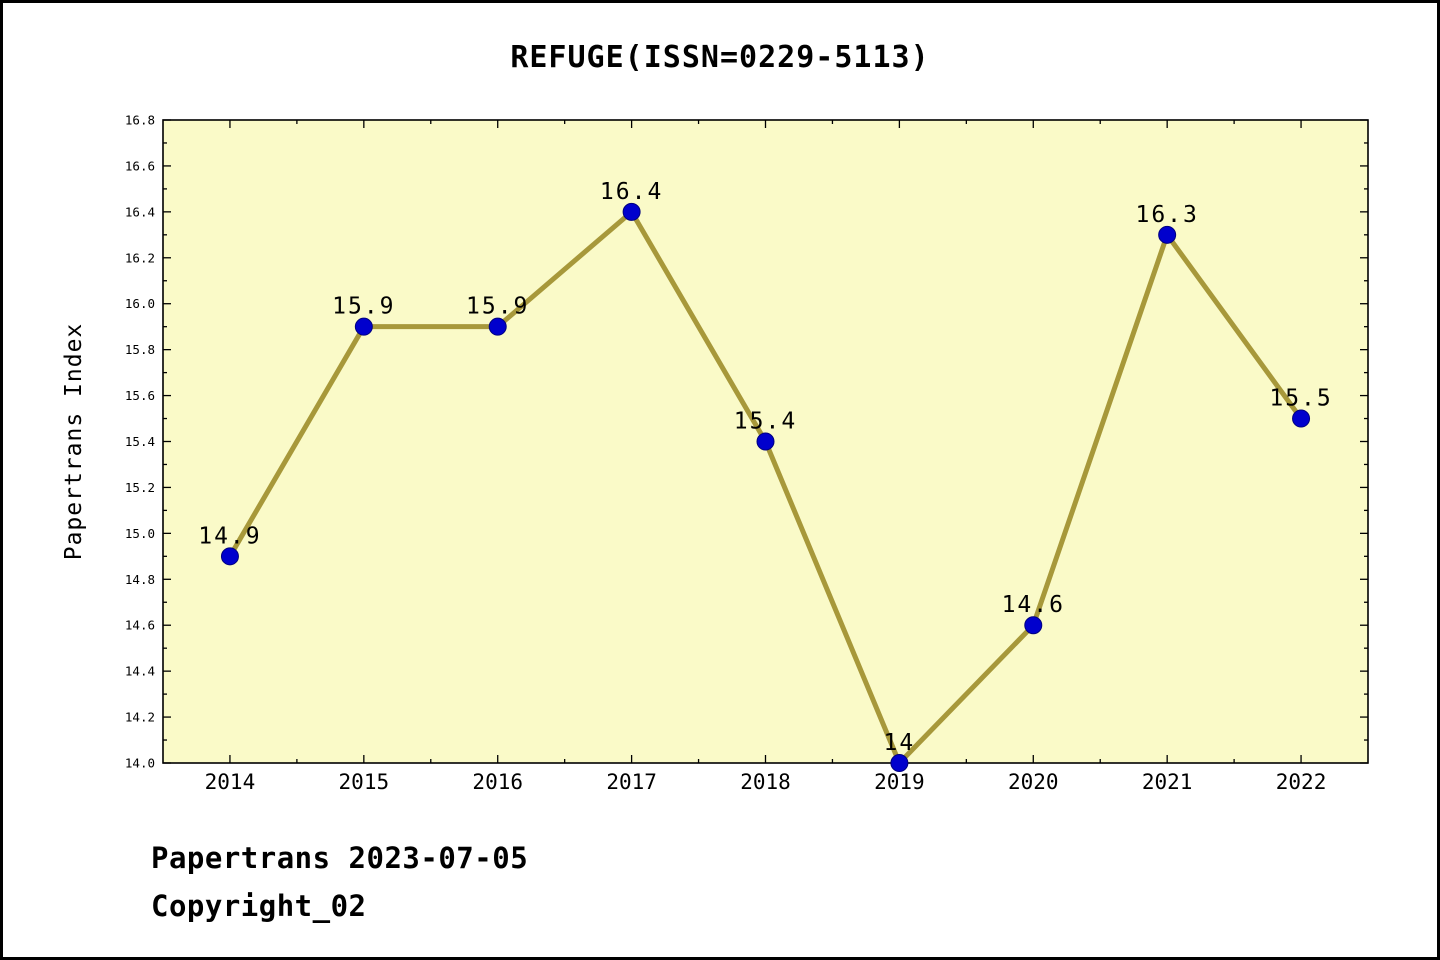 This screenshot has height=960, width=1440. I want to click on y-tick-label: 15.6, so click(140, 395).